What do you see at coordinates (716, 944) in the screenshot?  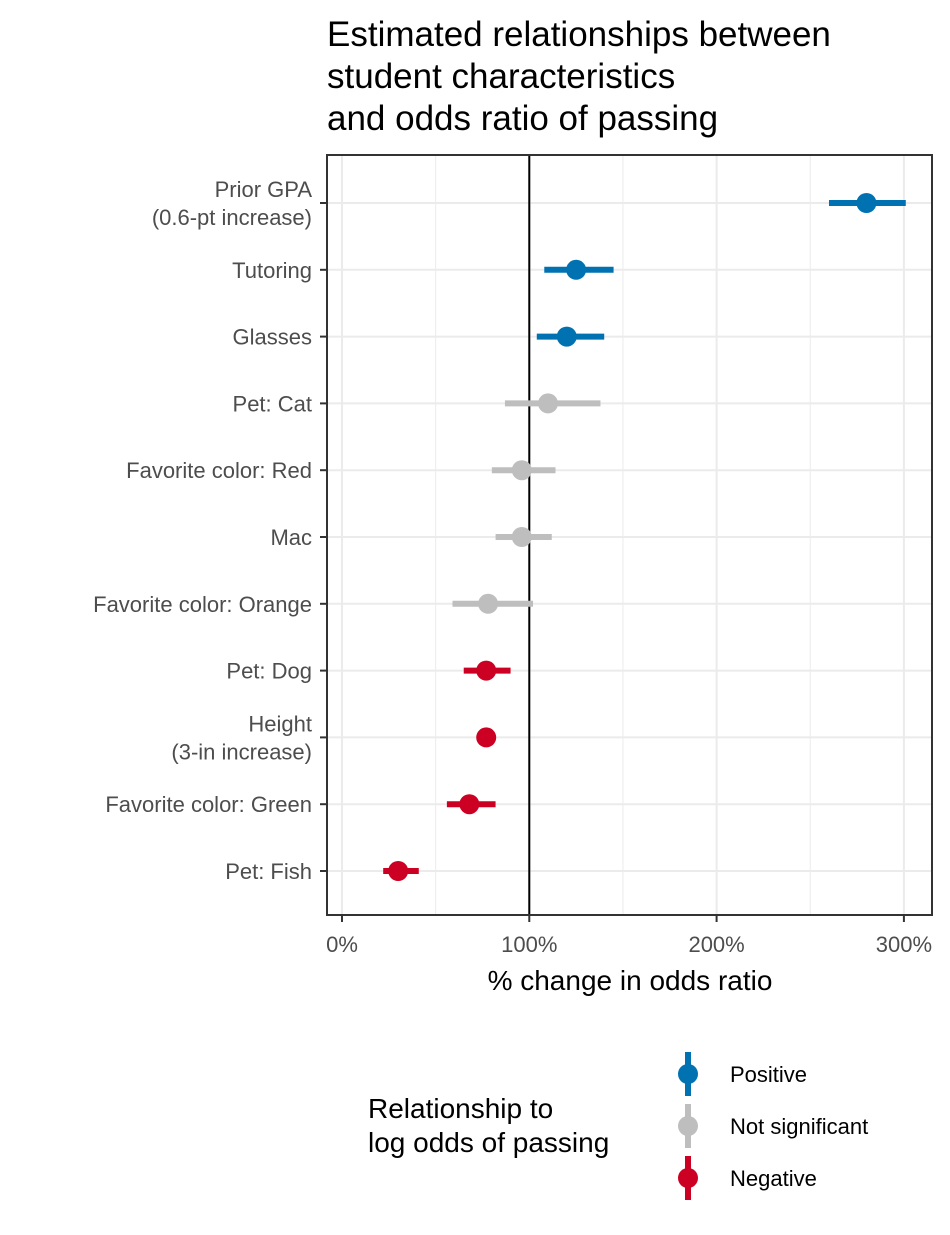 I see `x-tick-label: 200%` at bounding box center [716, 944].